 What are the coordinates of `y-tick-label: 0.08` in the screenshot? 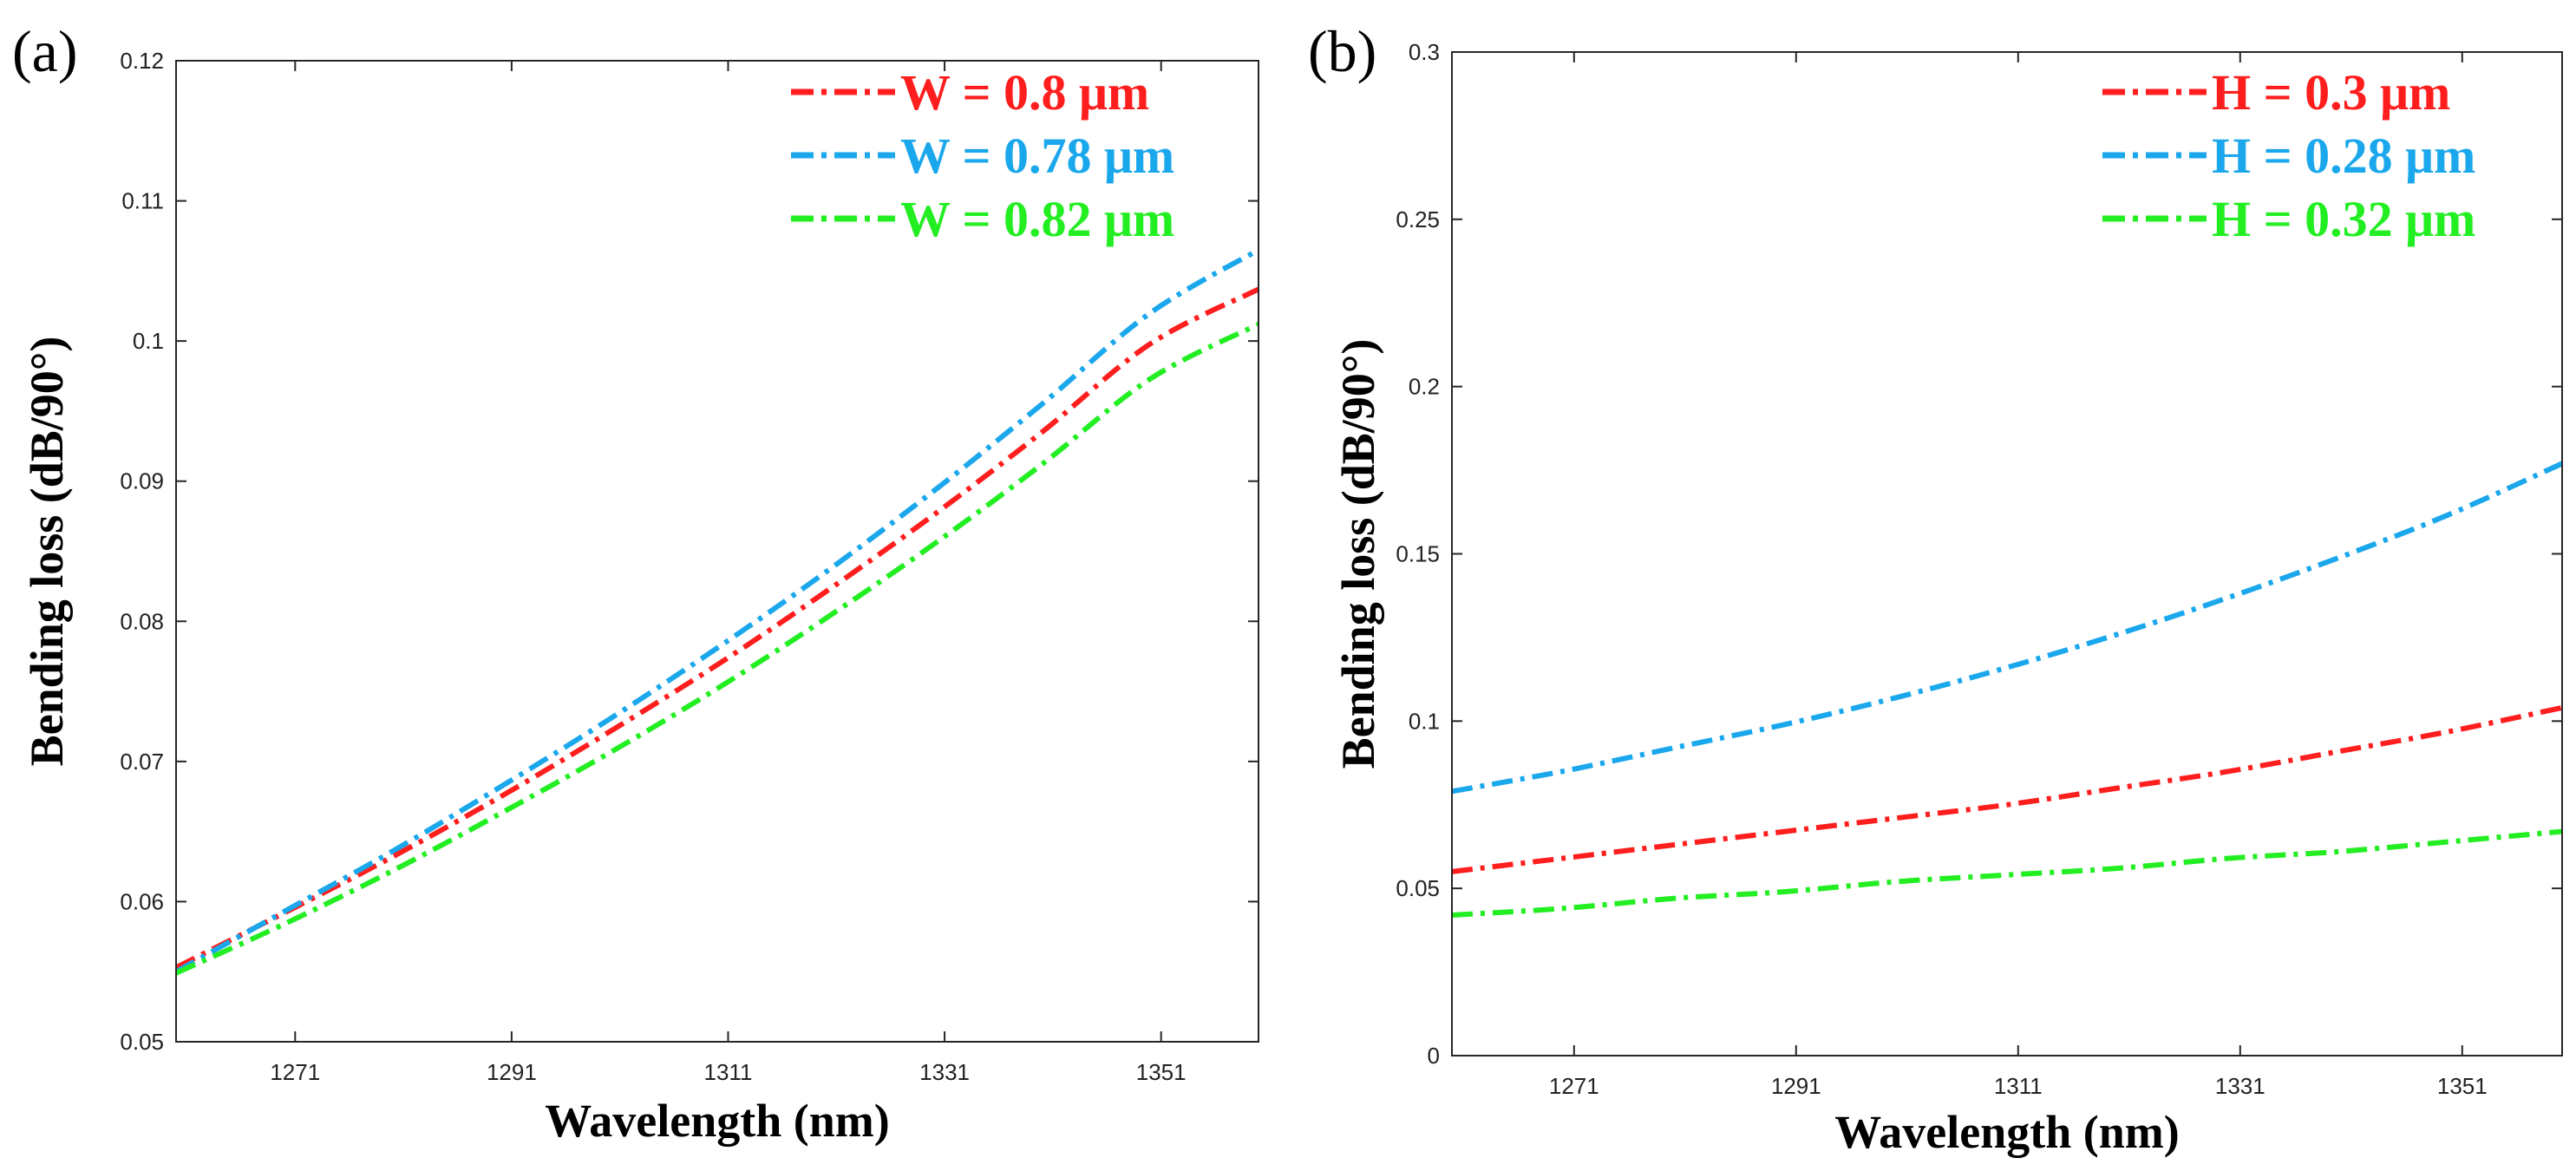 It's located at (142, 621).